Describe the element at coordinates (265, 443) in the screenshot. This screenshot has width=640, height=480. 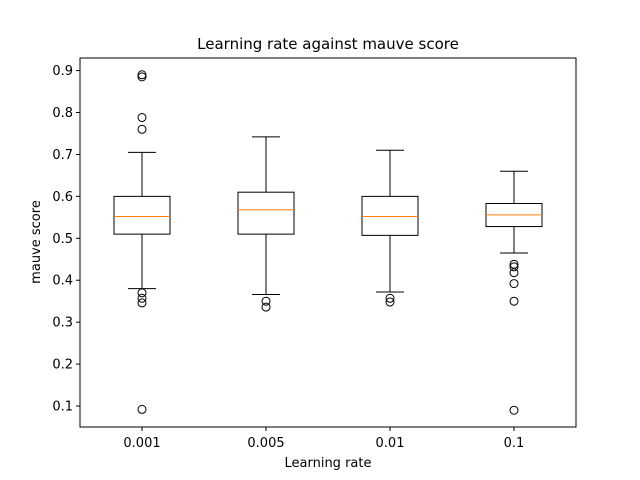
I see `x-tick-label: 0.005` at that location.